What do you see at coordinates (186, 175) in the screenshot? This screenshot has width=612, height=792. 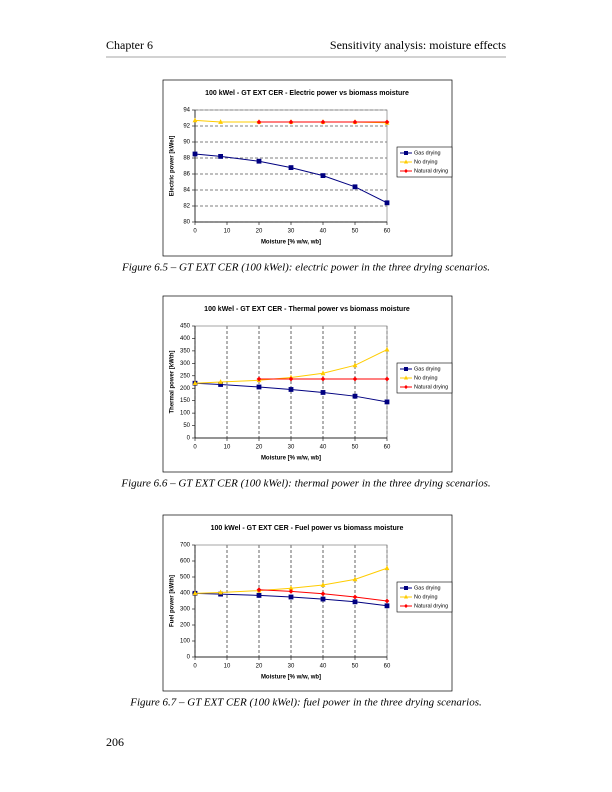 I see `y-tick-label: 86` at bounding box center [186, 175].